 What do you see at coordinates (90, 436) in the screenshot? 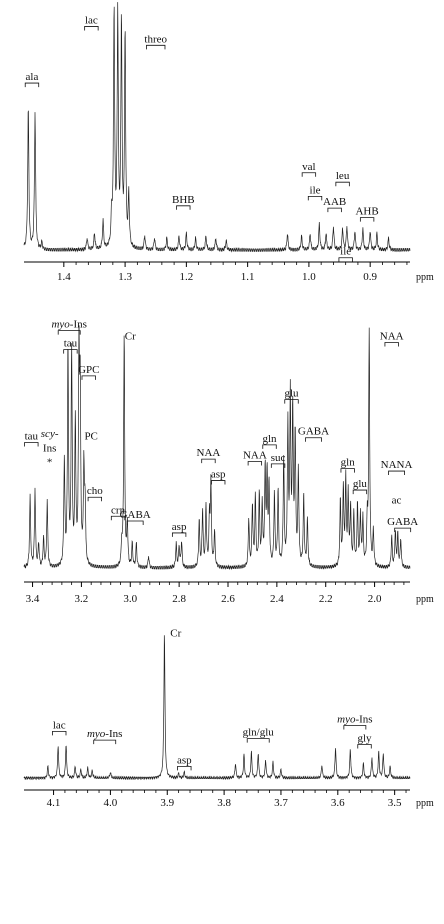
I see `peak-label: PC` at bounding box center [90, 436].